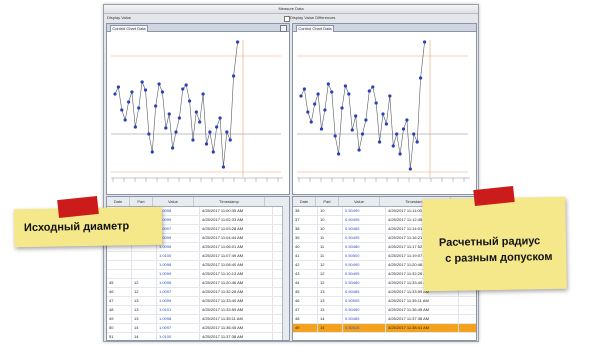 The height and width of the screenshot is (347, 598). What do you see at coordinates (119, 17) in the screenshot?
I see `left-display-label: Display Value` at bounding box center [119, 17].